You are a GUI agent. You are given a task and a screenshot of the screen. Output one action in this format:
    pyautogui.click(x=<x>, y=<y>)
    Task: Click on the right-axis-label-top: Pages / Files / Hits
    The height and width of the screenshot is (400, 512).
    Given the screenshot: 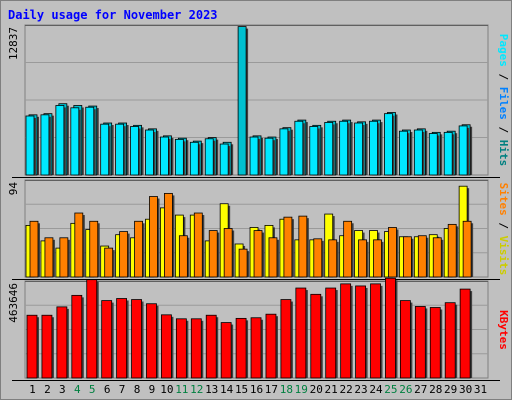 What is the action you would take?
    pyautogui.click(x=503, y=100)
    